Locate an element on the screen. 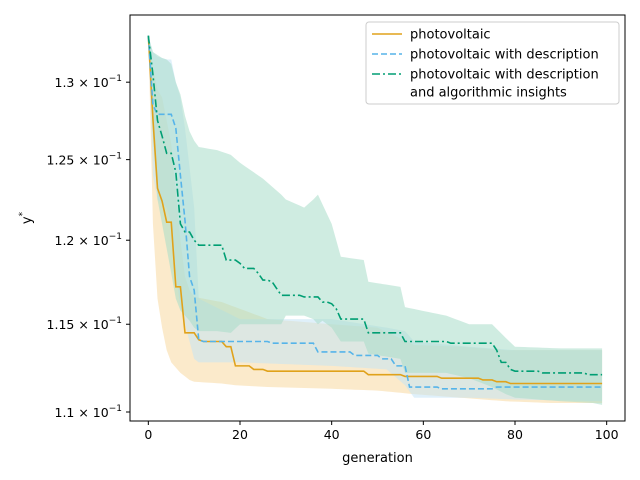 Image resolution: width=640 pixels, height=480 pixels. legend-label-3-line2: and algorithmic insights is located at coordinates (488, 93).